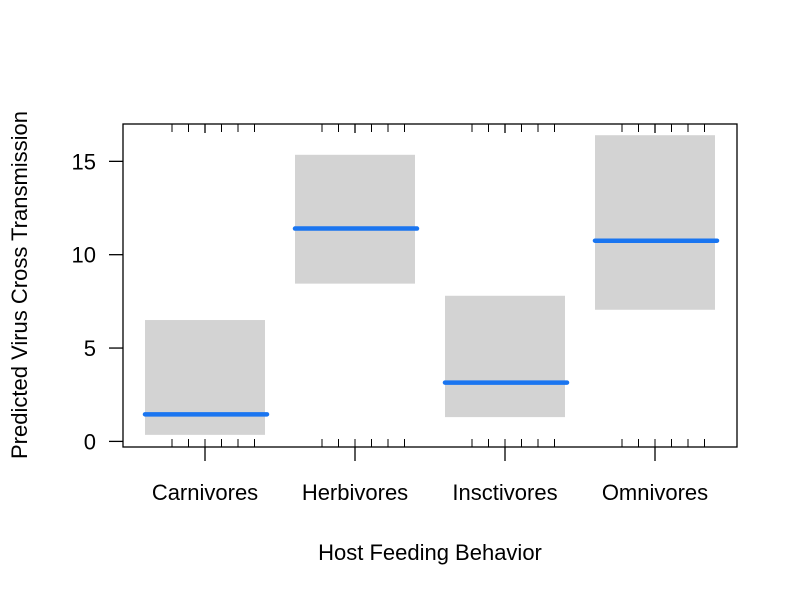 This screenshot has height=600, width=800. What do you see at coordinates (355, 492) in the screenshot?
I see `x-tick-label: Herbivores` at bounding box center [355, 492].